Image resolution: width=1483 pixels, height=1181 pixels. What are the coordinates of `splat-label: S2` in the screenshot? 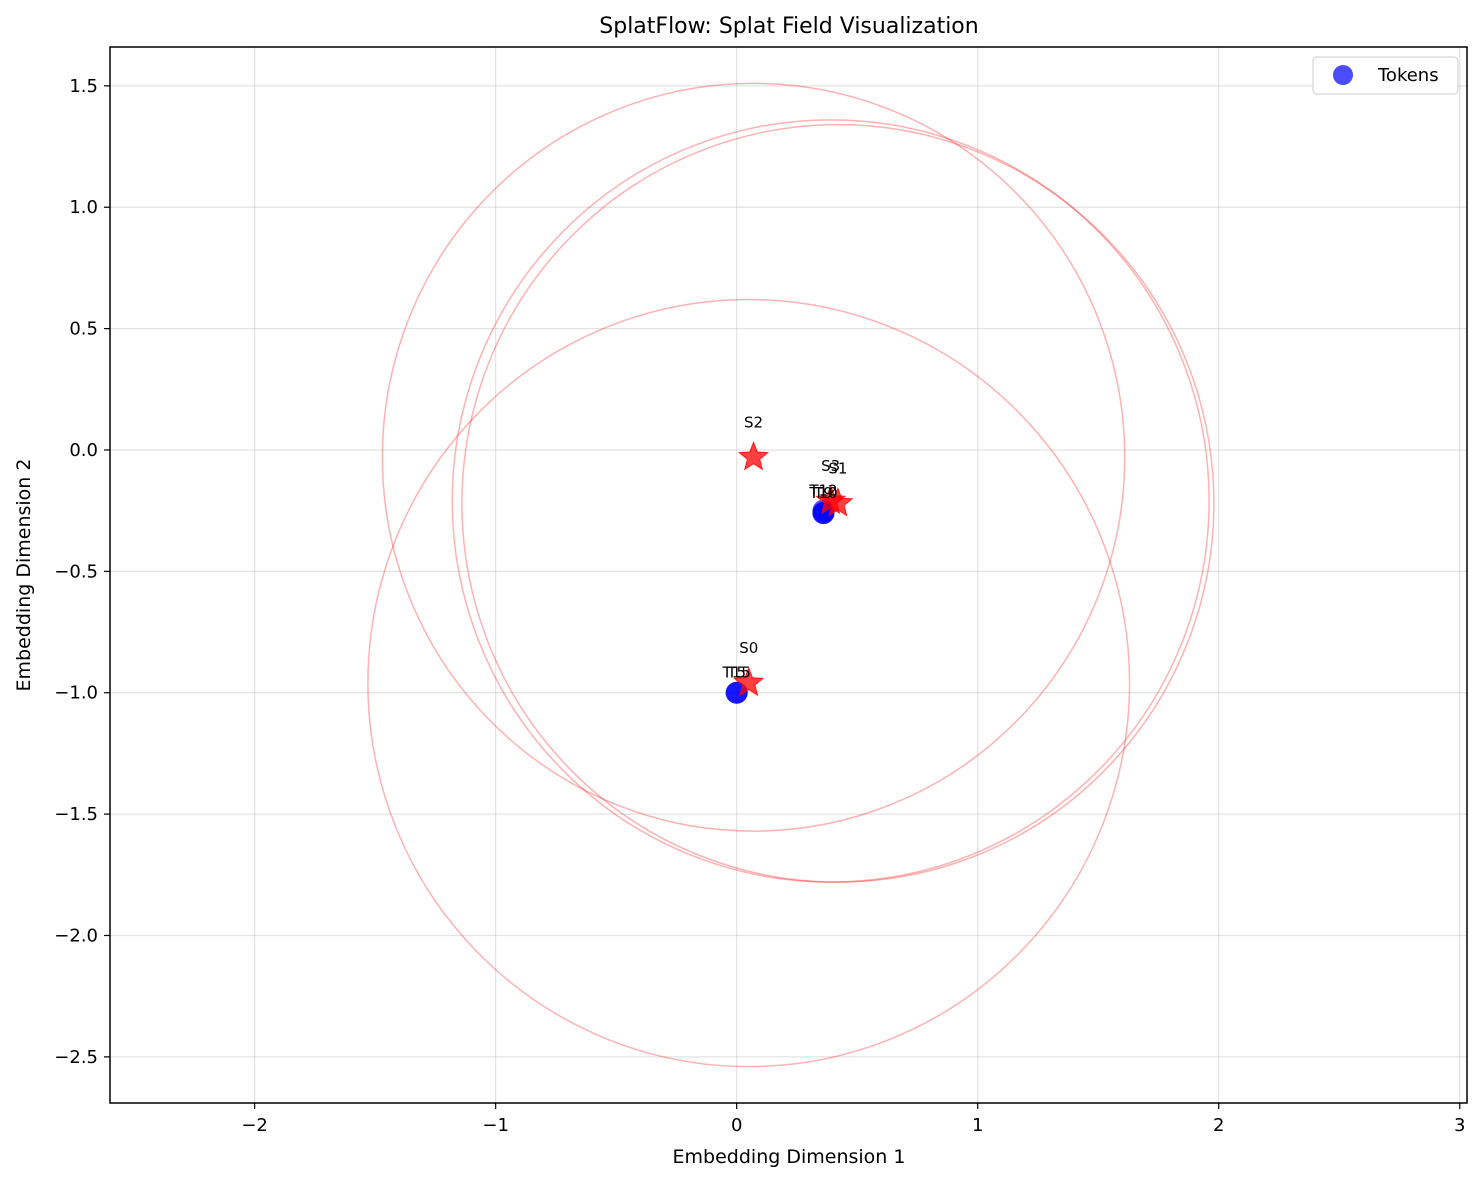 It's located at (753, 422).